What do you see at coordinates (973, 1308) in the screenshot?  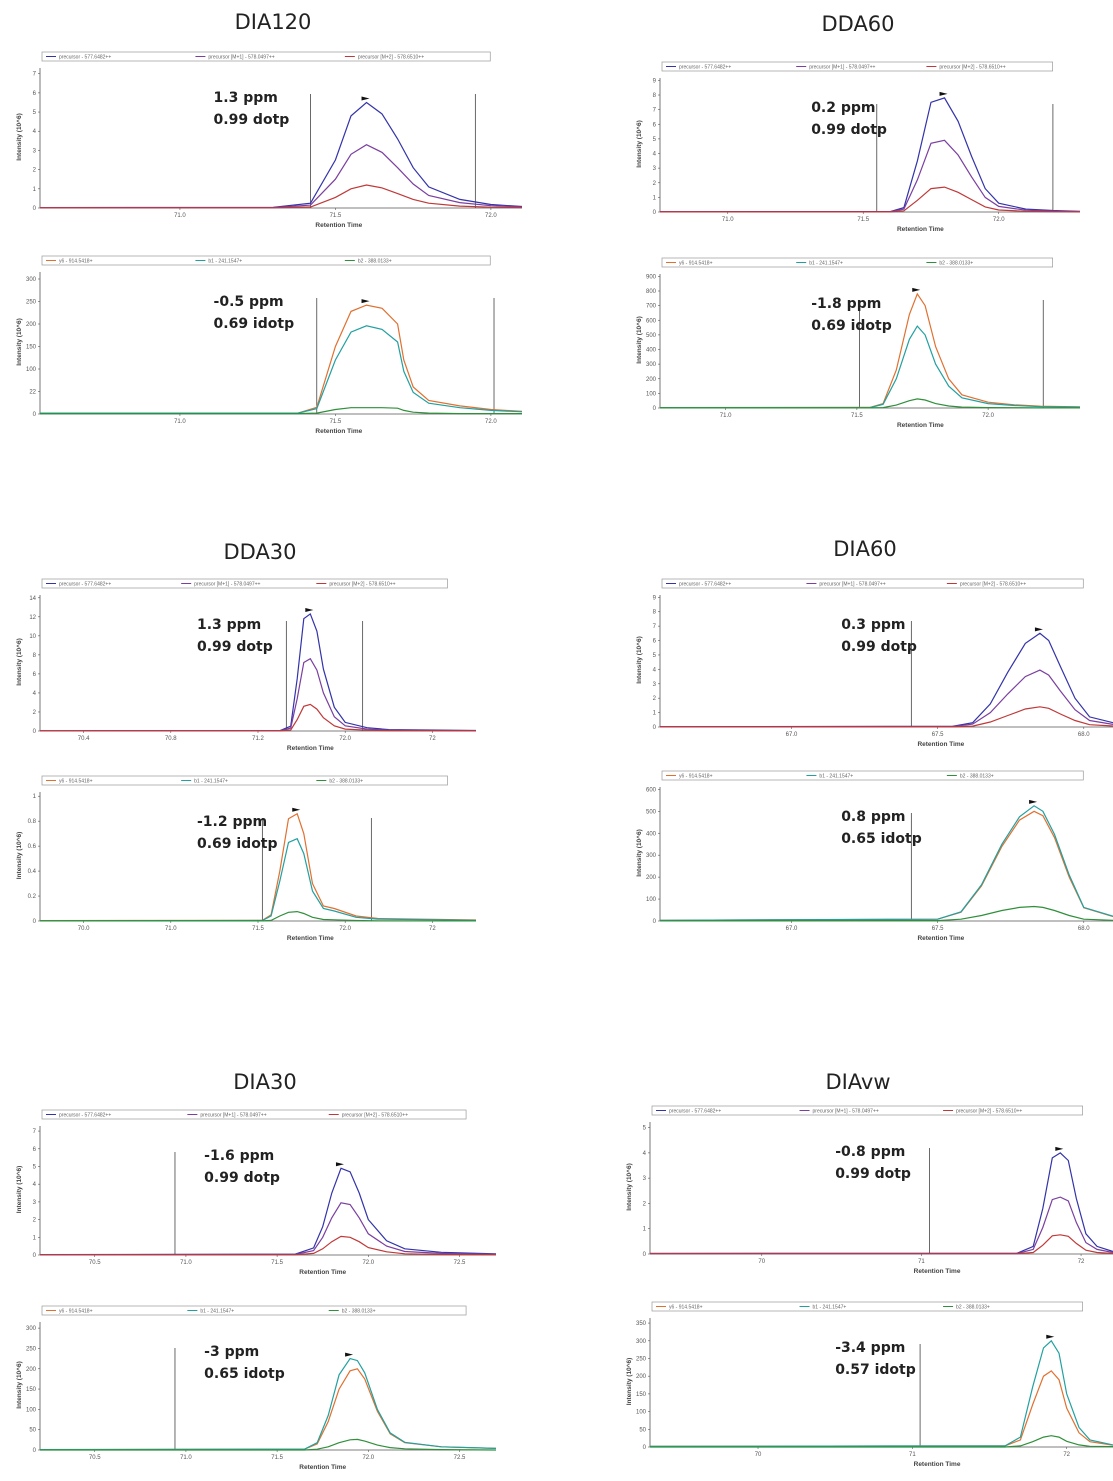 I see `legend-entry: b2 - 388.0133+` at bounding box center [973, 1308].